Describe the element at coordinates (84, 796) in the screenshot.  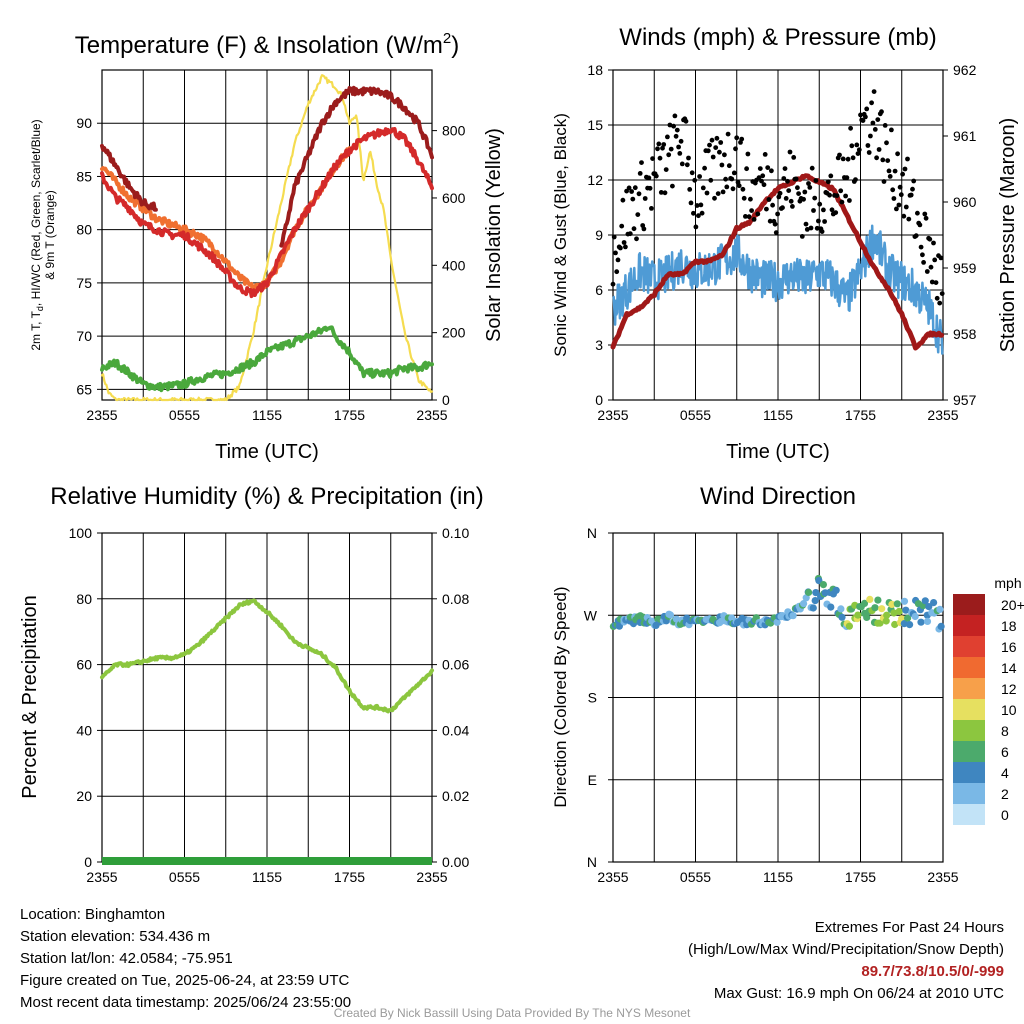
I see `y-tick-label: 20` at that location.